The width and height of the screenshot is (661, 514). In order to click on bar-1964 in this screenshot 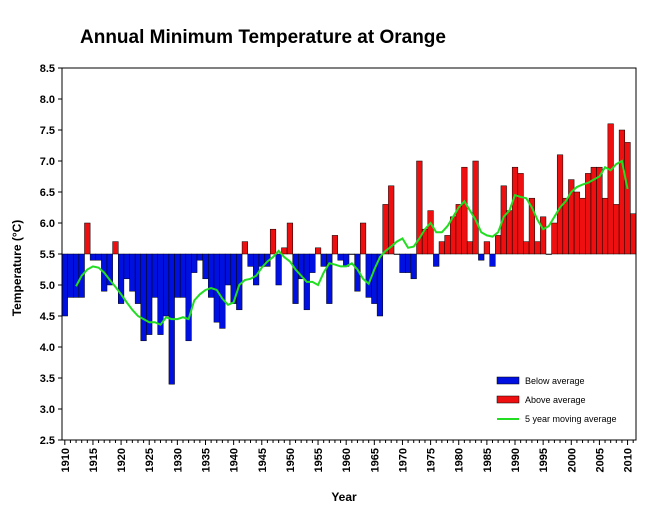, I will do `click(368, 275)`.